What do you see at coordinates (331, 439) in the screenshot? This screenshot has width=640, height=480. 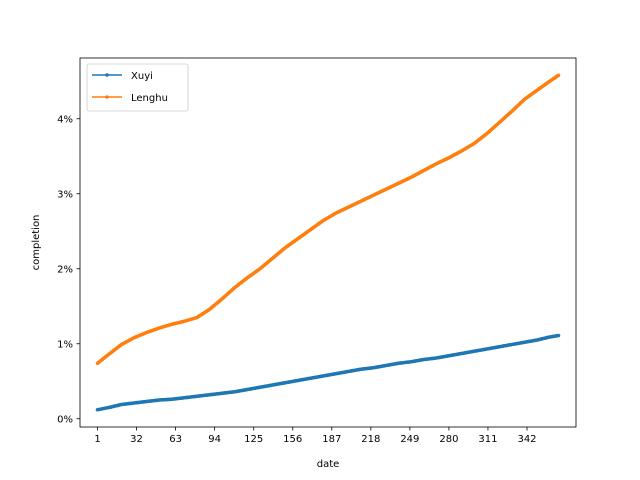 I see `x-tick-label: 187` at bounding box center [331, 439].